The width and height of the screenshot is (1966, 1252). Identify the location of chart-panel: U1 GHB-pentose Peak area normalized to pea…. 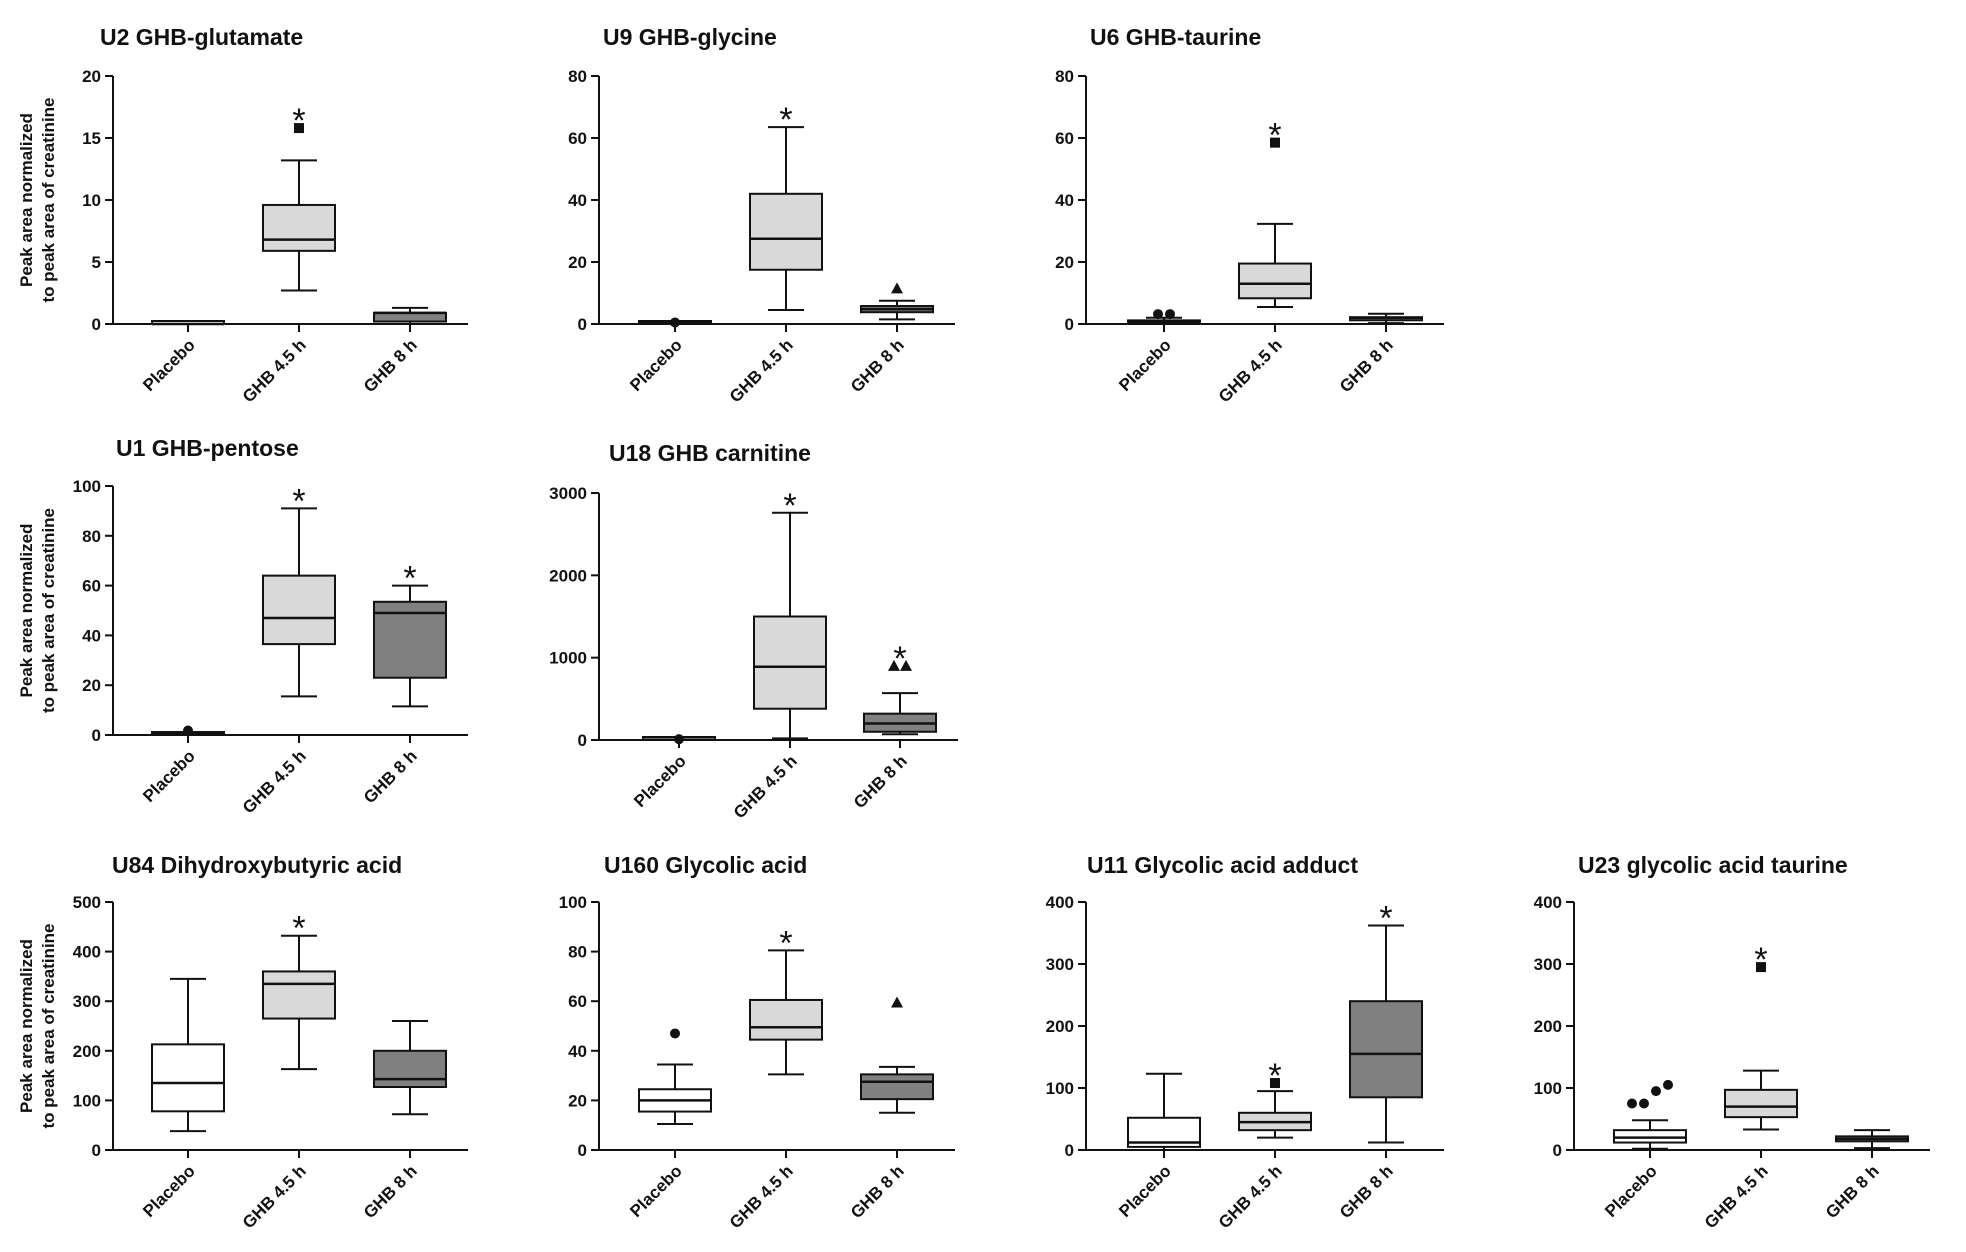
(242, 626).